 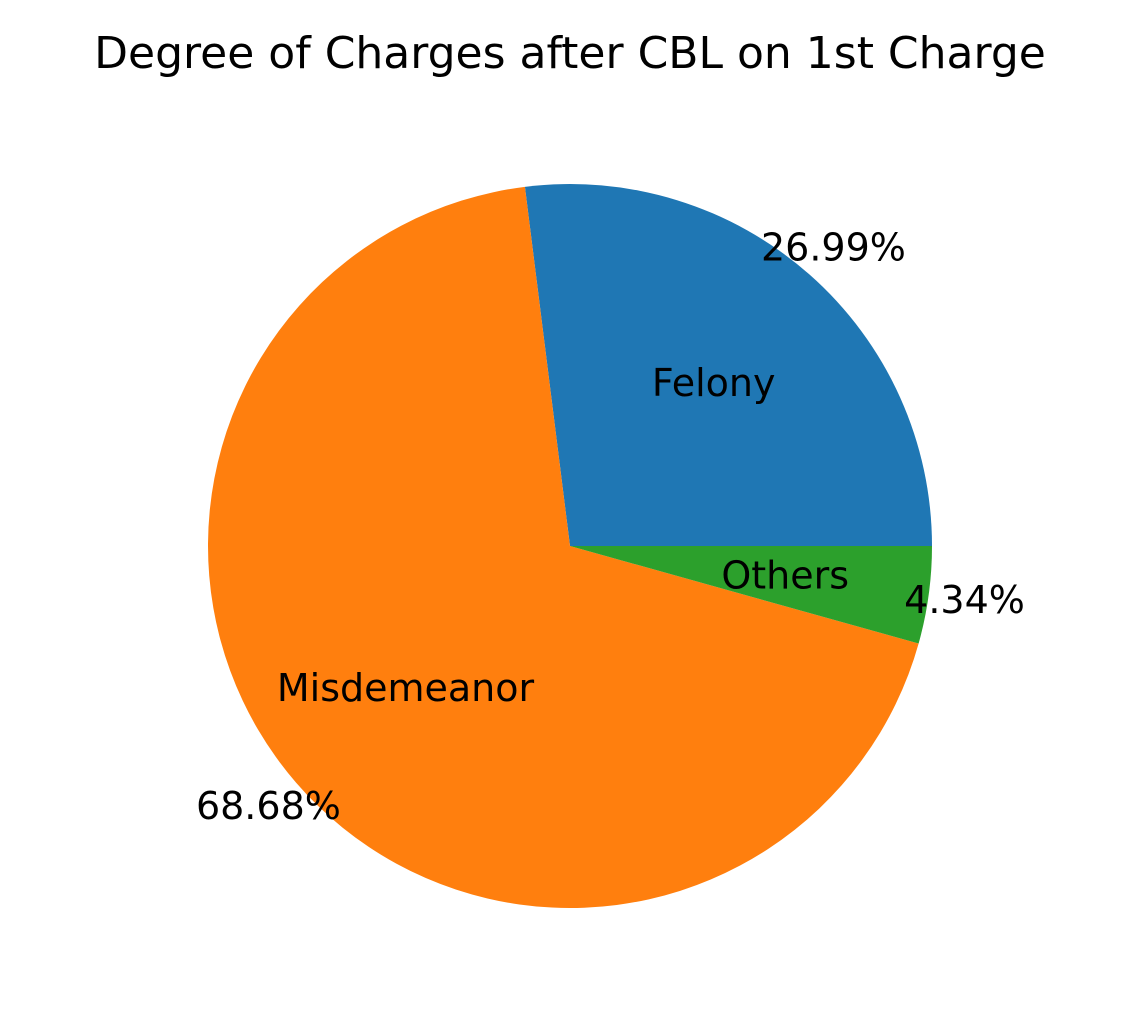 I want to click on slice-label-misdemeanor: Misdemeanor, so click(x=406, y=688).